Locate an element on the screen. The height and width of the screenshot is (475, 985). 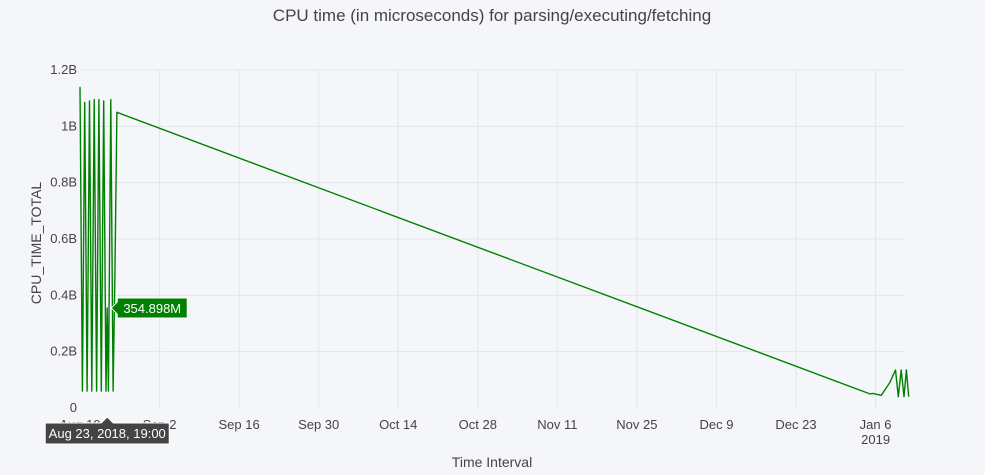
y-tick-label: 0.6B is located at coordinates (63, 238).